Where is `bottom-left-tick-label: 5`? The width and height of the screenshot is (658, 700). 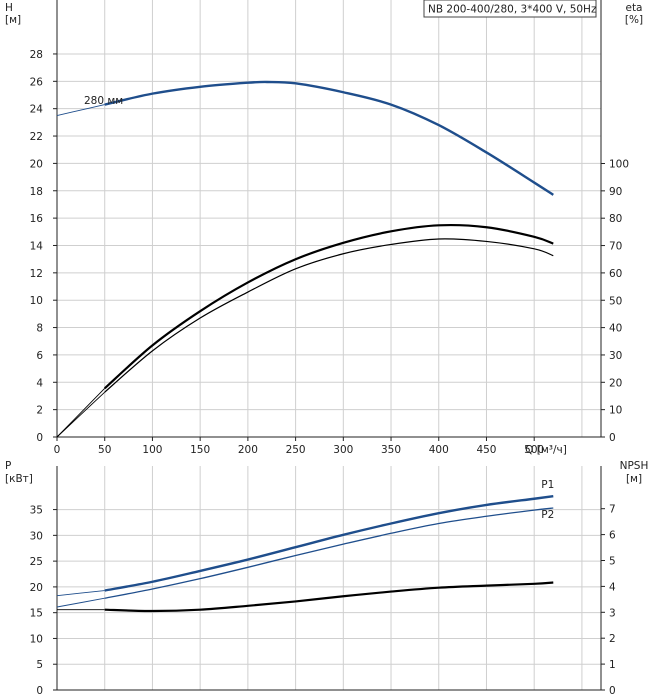 bottom-left-tick-label: 5 is located at coordinates (39, 665).